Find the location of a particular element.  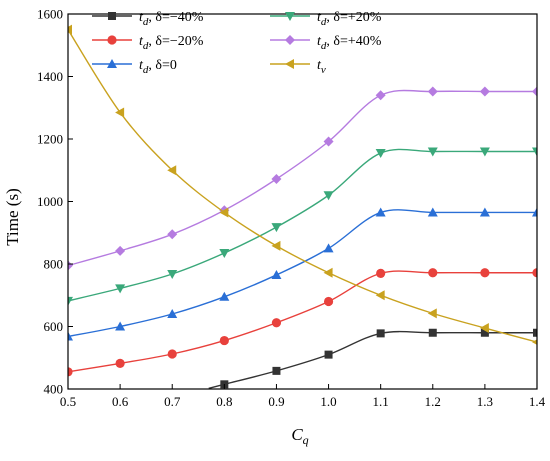

x-tick-label-8: 1.3 is located at coordinates (485, 401).